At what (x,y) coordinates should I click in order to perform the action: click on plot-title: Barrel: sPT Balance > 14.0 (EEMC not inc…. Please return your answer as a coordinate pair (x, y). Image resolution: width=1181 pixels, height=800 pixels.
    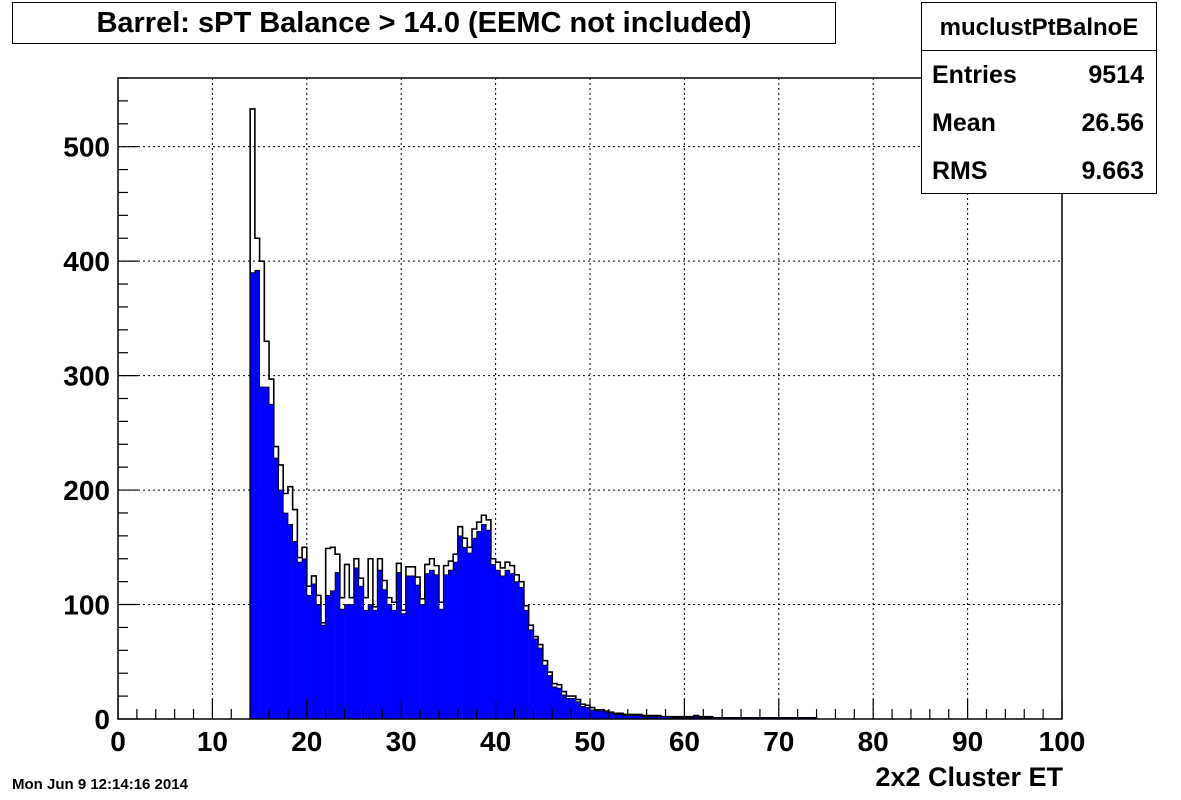
    Looking at the image, I should click on (424, 23).